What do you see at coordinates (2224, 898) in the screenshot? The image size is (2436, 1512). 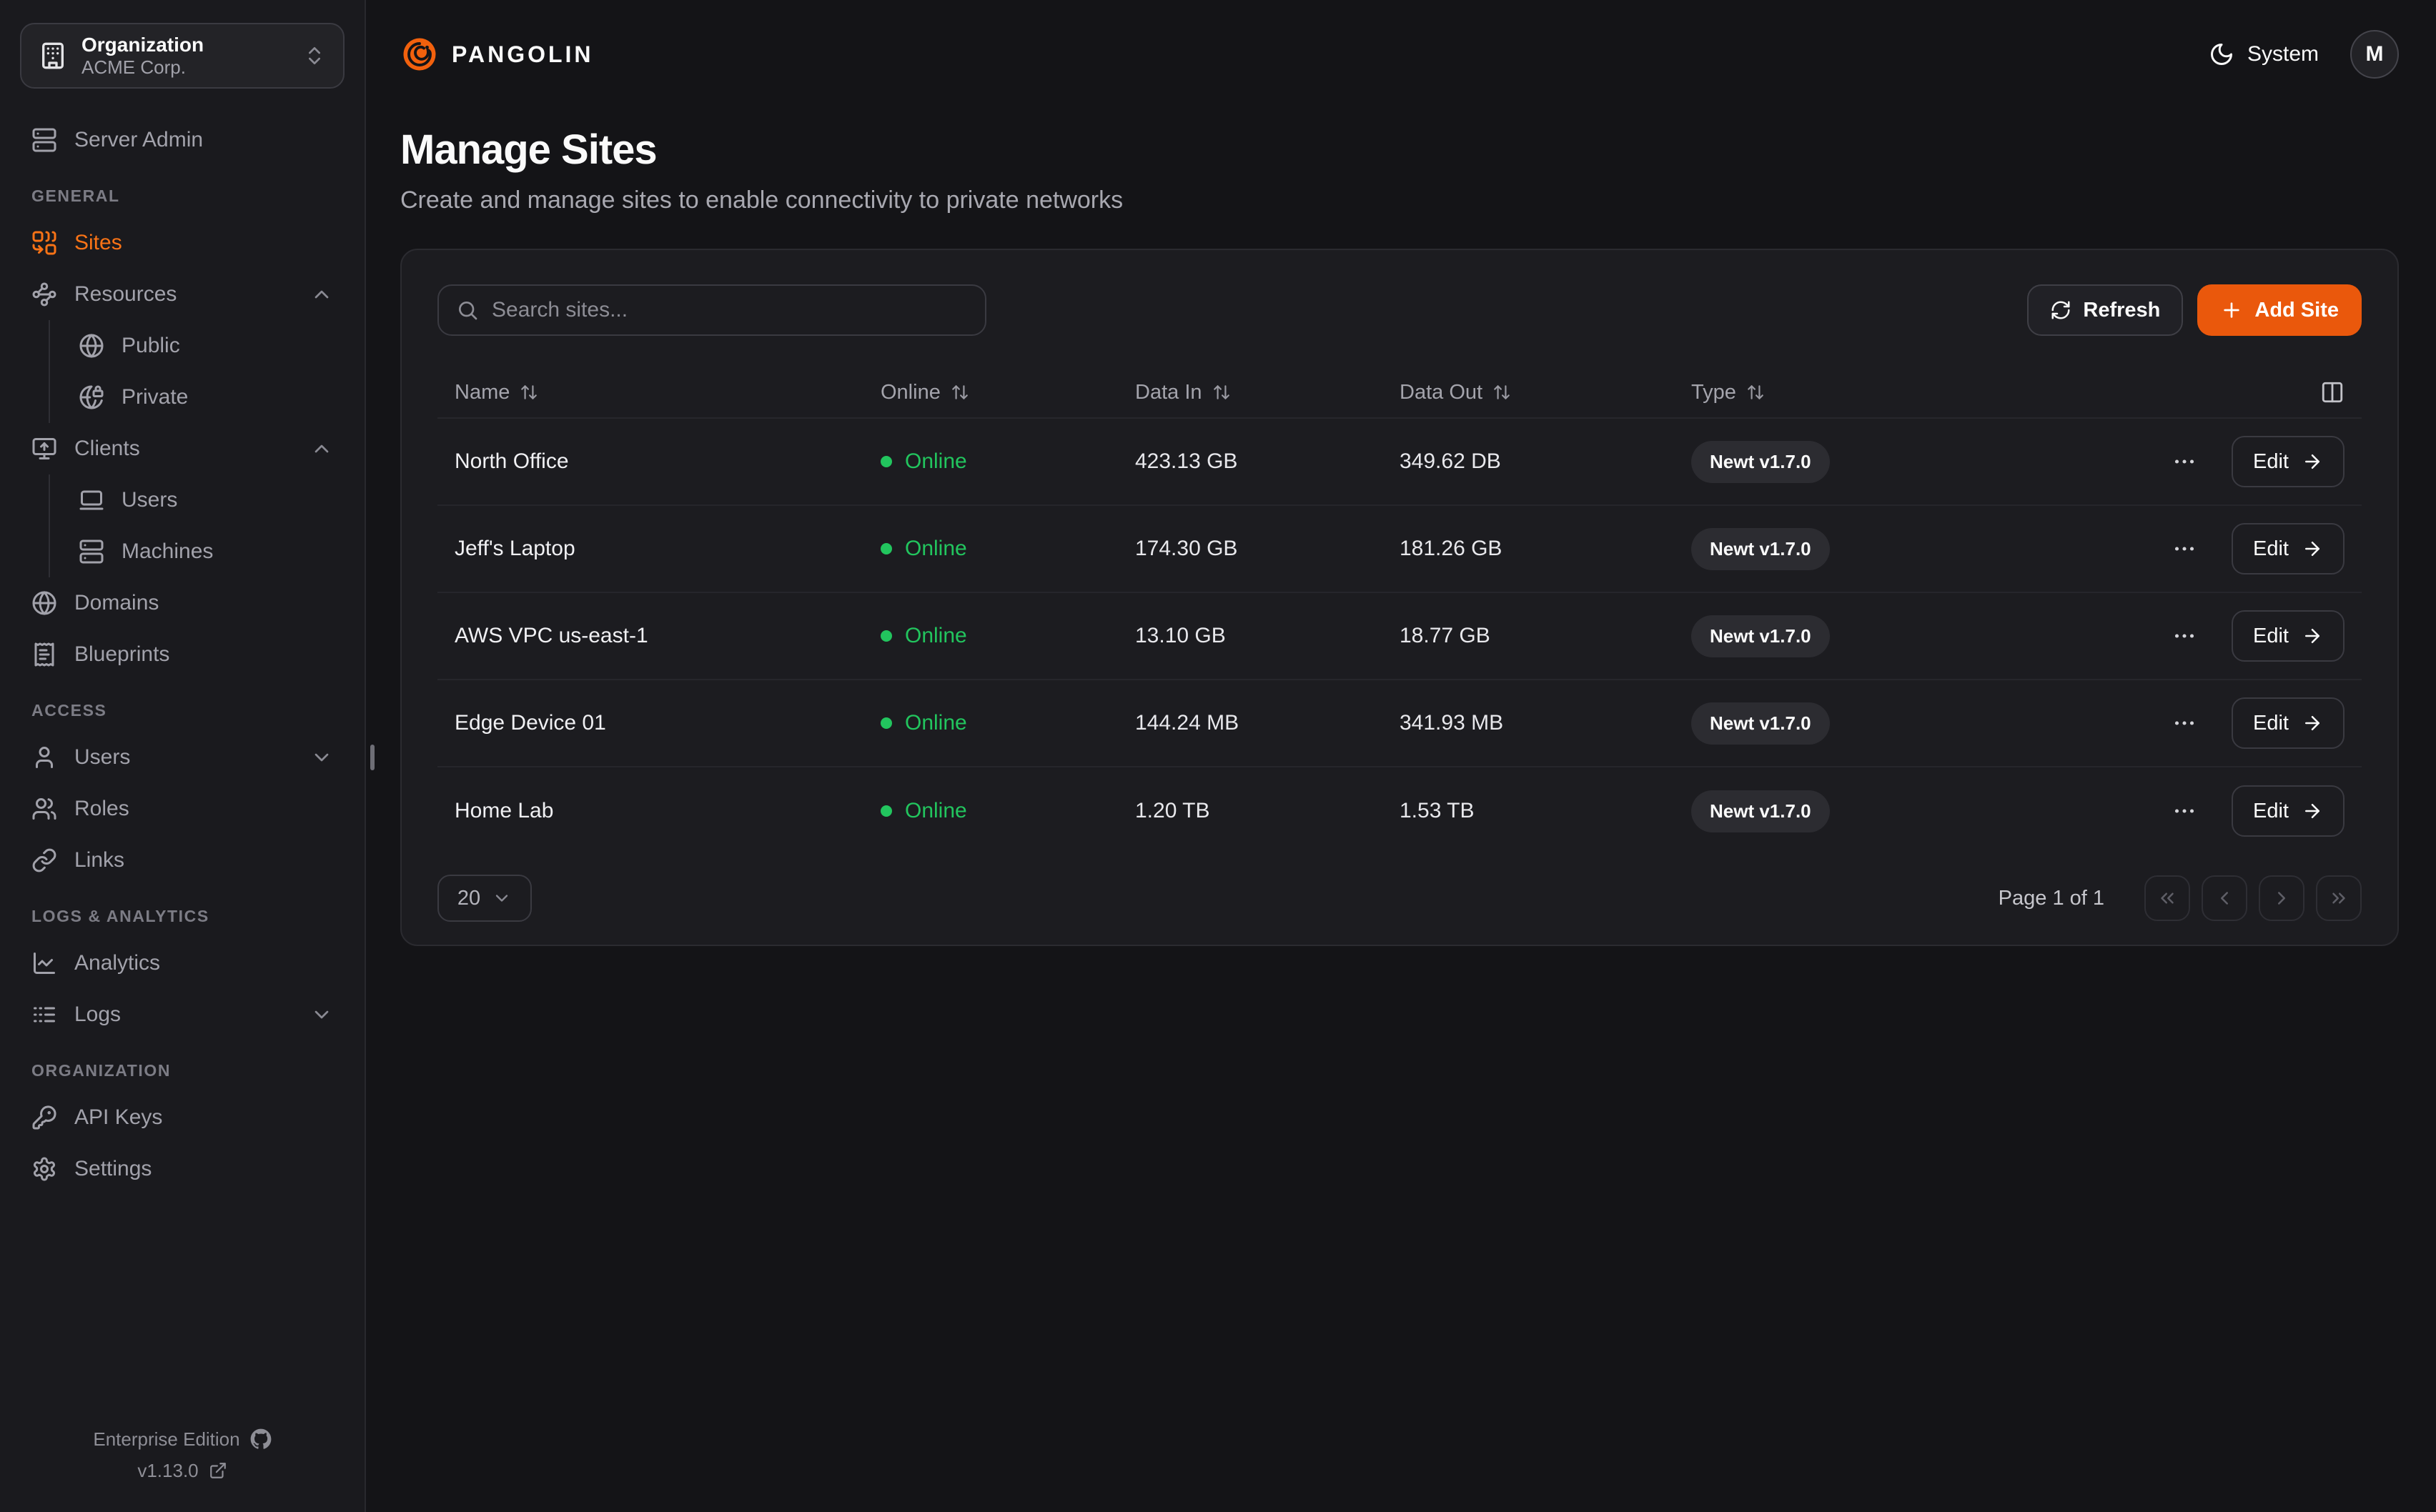 I see `prev-page-button` at bounding box center [2224, 898].